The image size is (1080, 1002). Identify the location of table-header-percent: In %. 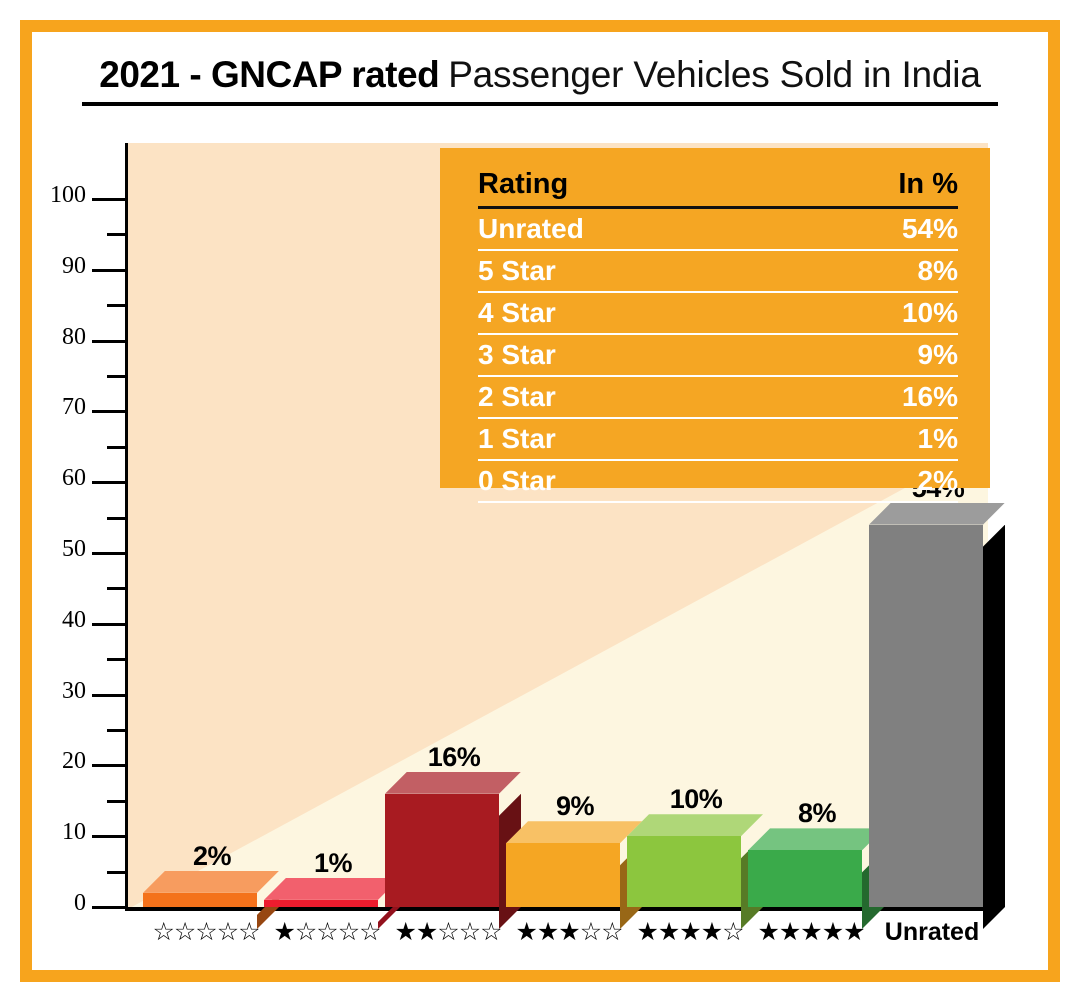
(871, 186).